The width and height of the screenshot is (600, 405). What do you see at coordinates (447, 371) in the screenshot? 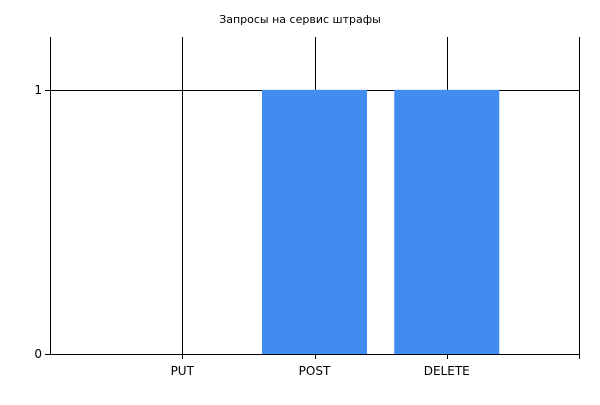
I see `x-tick-label-delete: DELETE` at bounding box center [447, 371].